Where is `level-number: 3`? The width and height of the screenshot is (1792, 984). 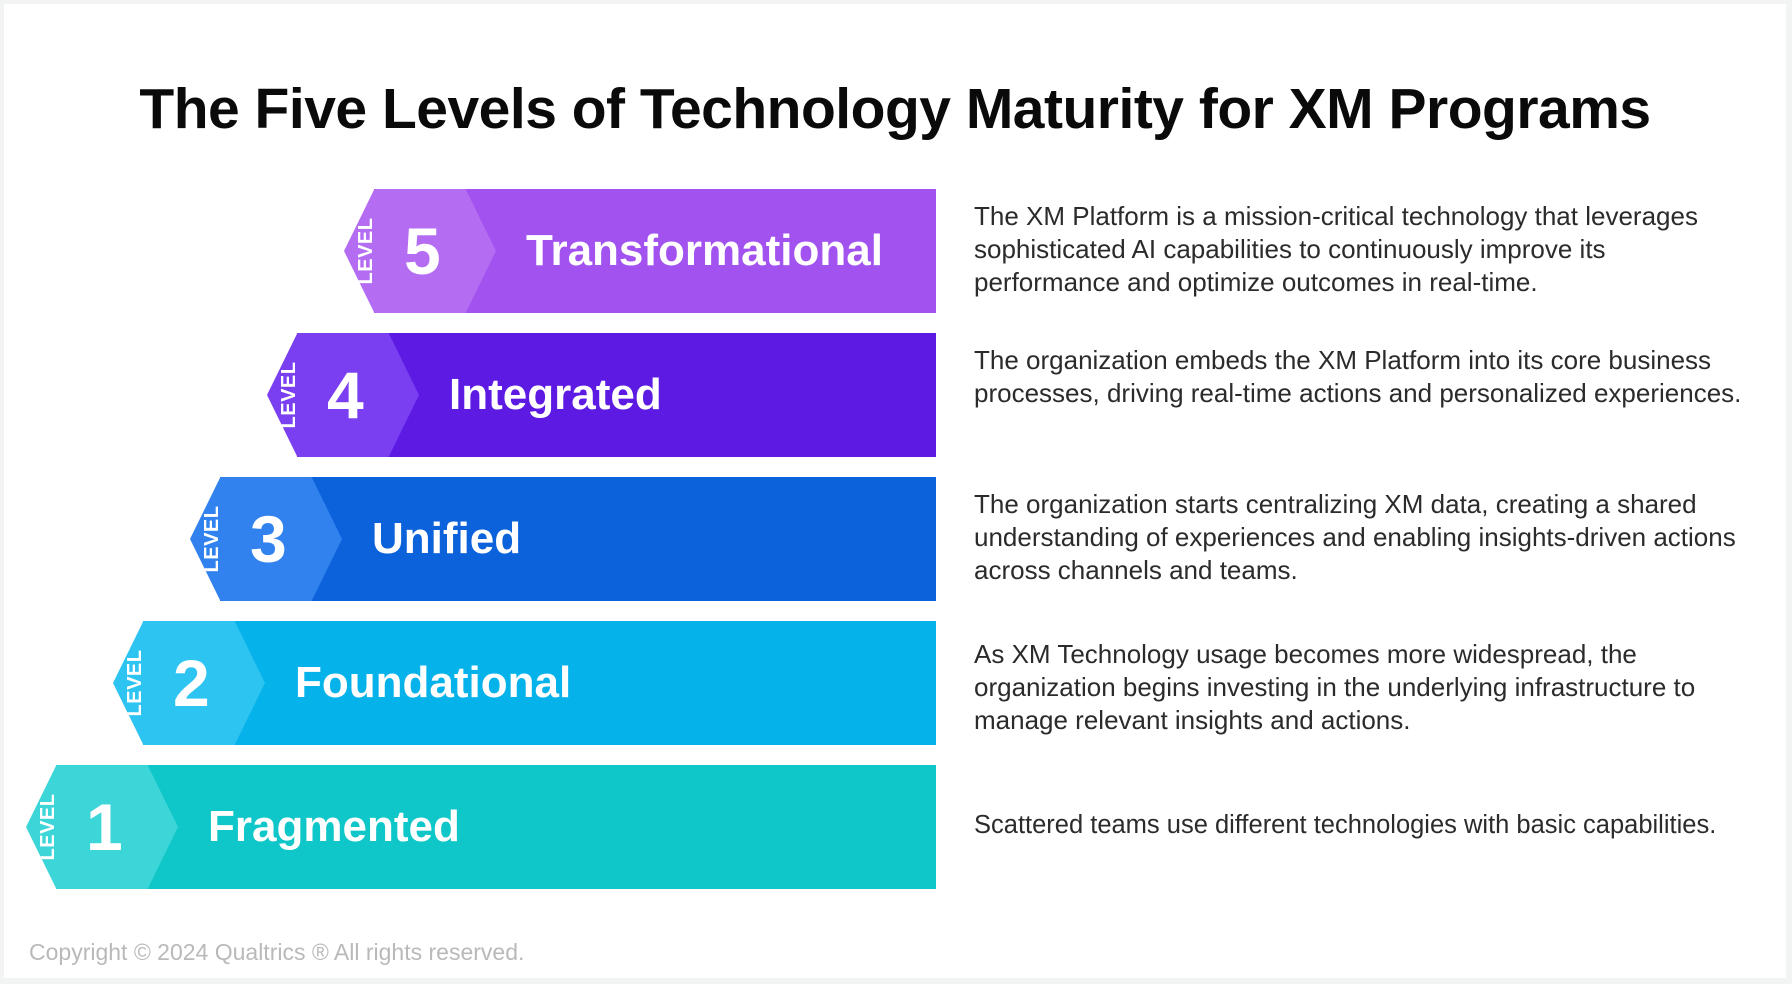 level-number: 3 is located at coordinates (268, 539).